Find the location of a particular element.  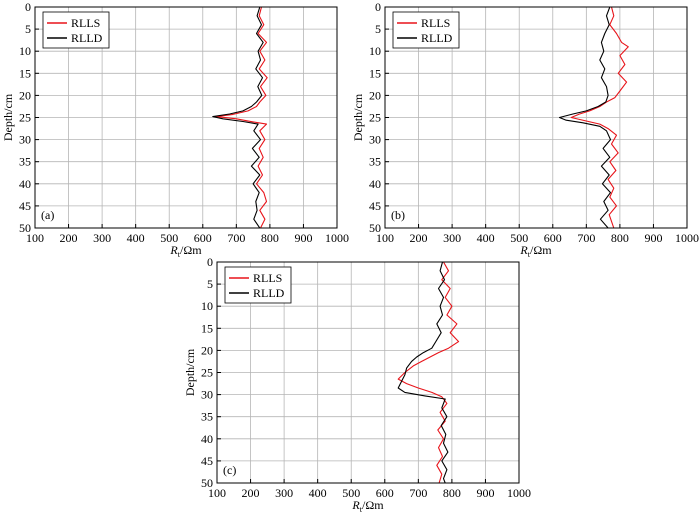

panel-label: (b) is located at coordinates (398, 215).